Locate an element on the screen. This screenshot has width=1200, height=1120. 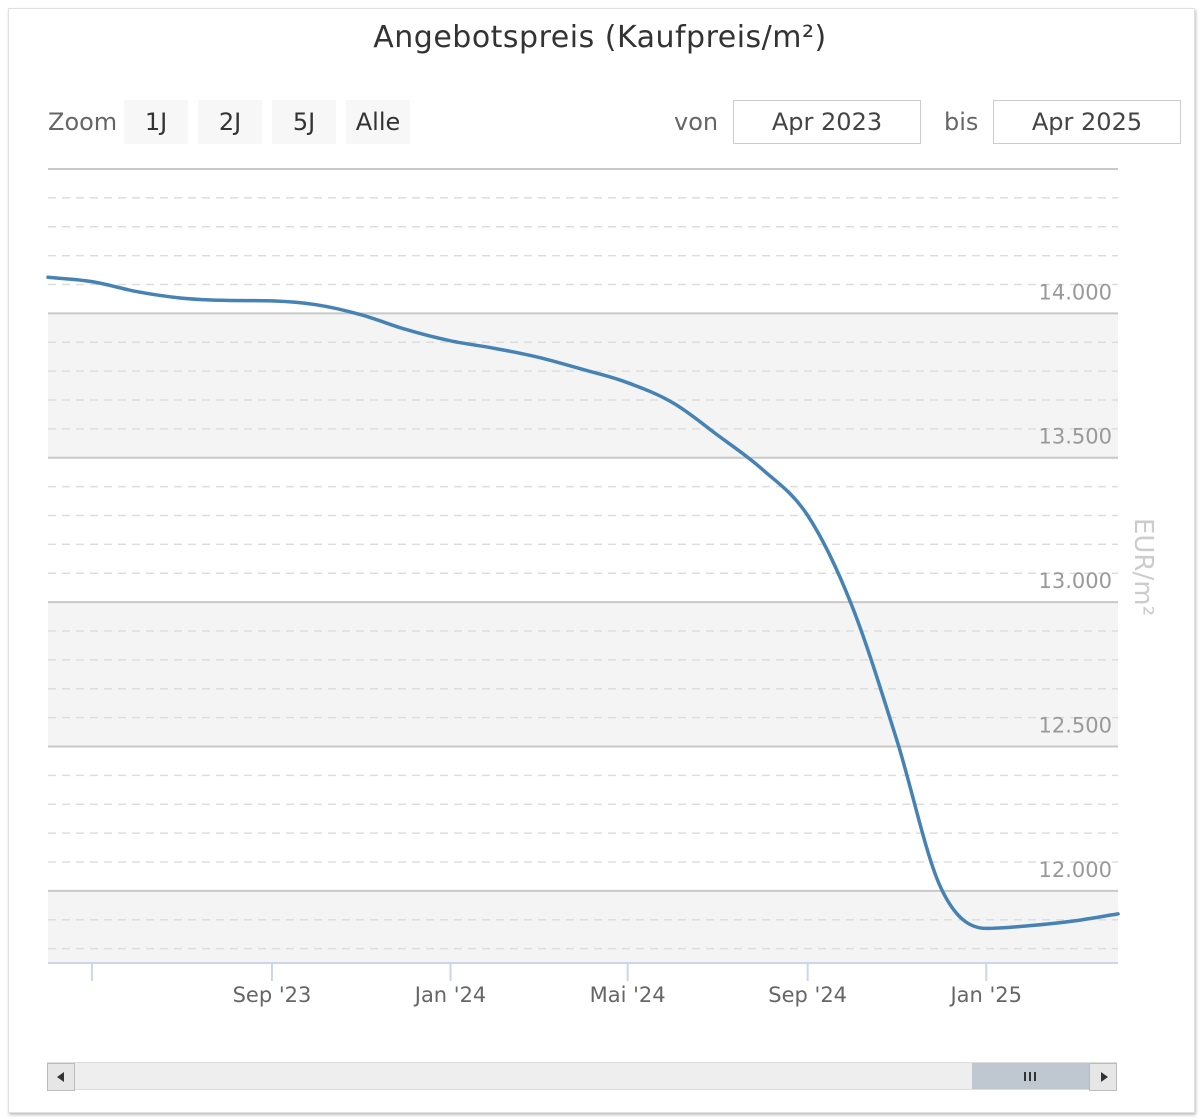
range-from-label: von is located at coordinates (696, 122).